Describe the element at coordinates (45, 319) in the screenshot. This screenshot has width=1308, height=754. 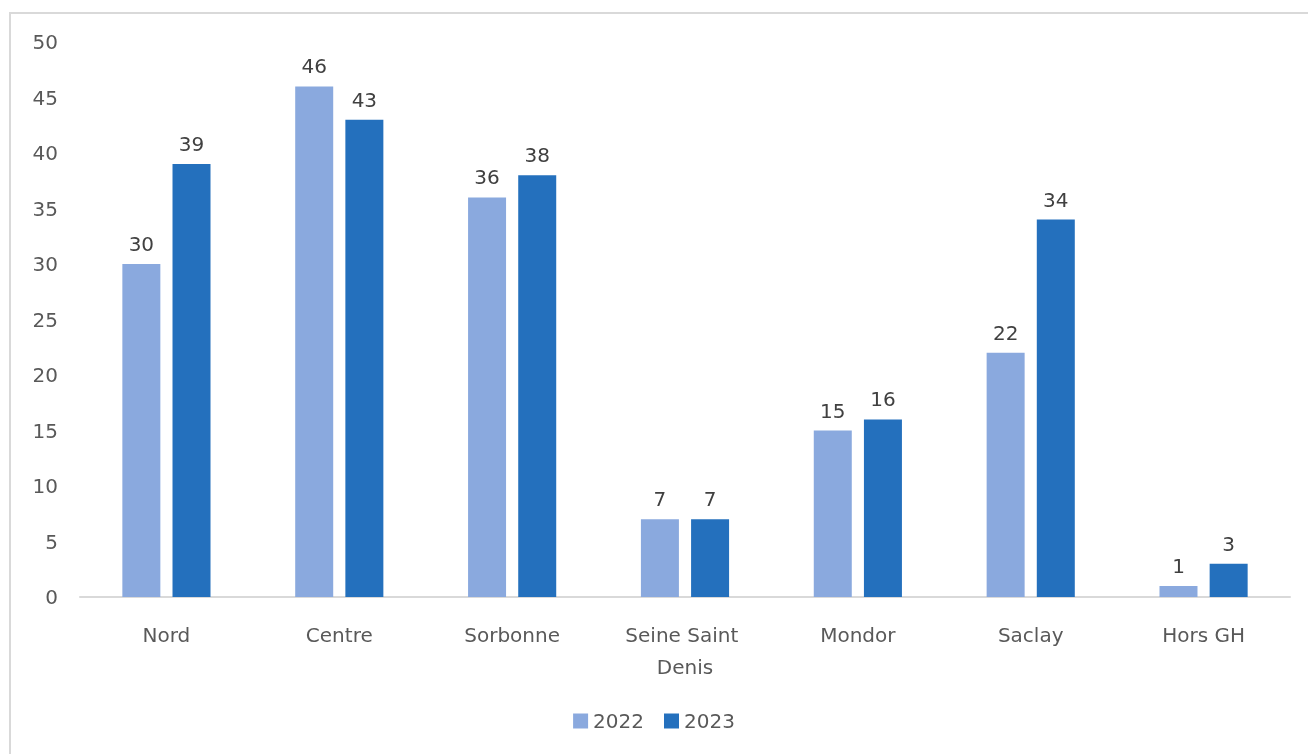
I see `y-tick-label: 25` at that location.